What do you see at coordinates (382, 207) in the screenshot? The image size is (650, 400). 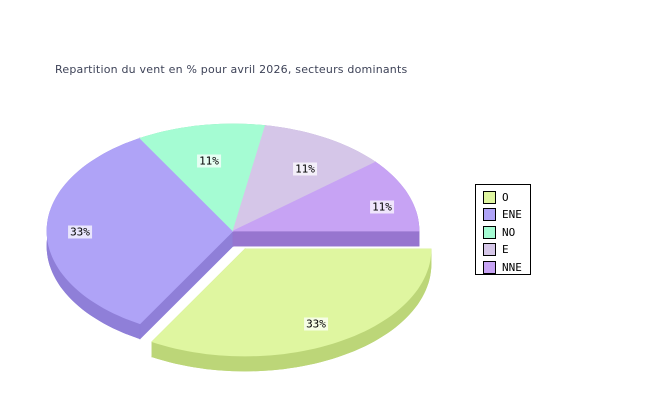 I see `slice-label-NNE: 11%` at bounding box center [382, 207].